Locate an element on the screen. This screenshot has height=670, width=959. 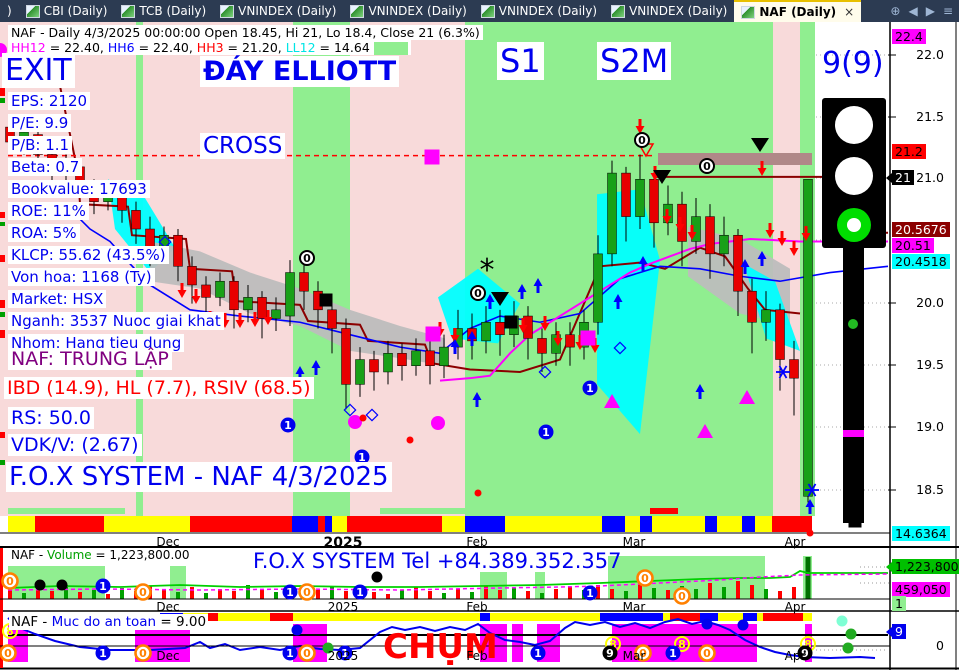
circled-zero-black-icon: 0 is located at coordinates (642, 140).